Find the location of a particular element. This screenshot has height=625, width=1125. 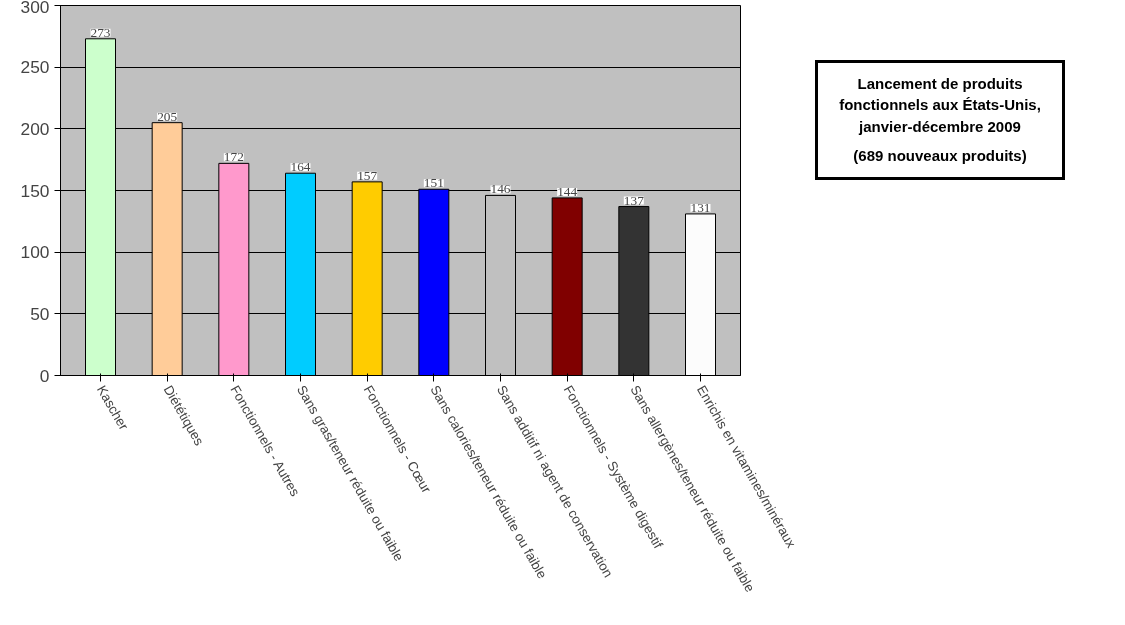

data-label: 151 is located at coordinates (433, 183).